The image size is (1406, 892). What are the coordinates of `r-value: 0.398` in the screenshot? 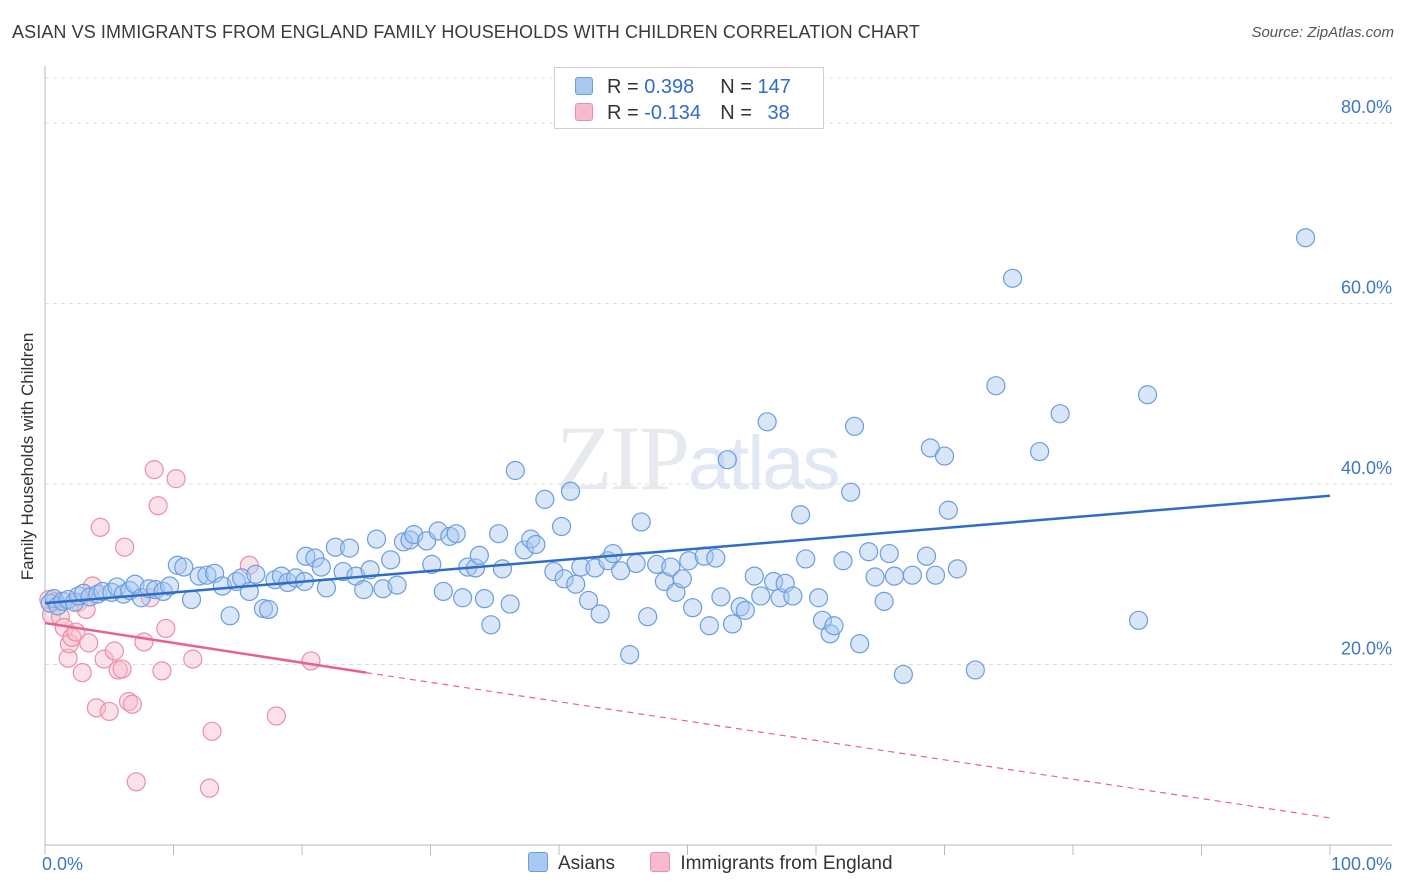 It's located at (669, 87).